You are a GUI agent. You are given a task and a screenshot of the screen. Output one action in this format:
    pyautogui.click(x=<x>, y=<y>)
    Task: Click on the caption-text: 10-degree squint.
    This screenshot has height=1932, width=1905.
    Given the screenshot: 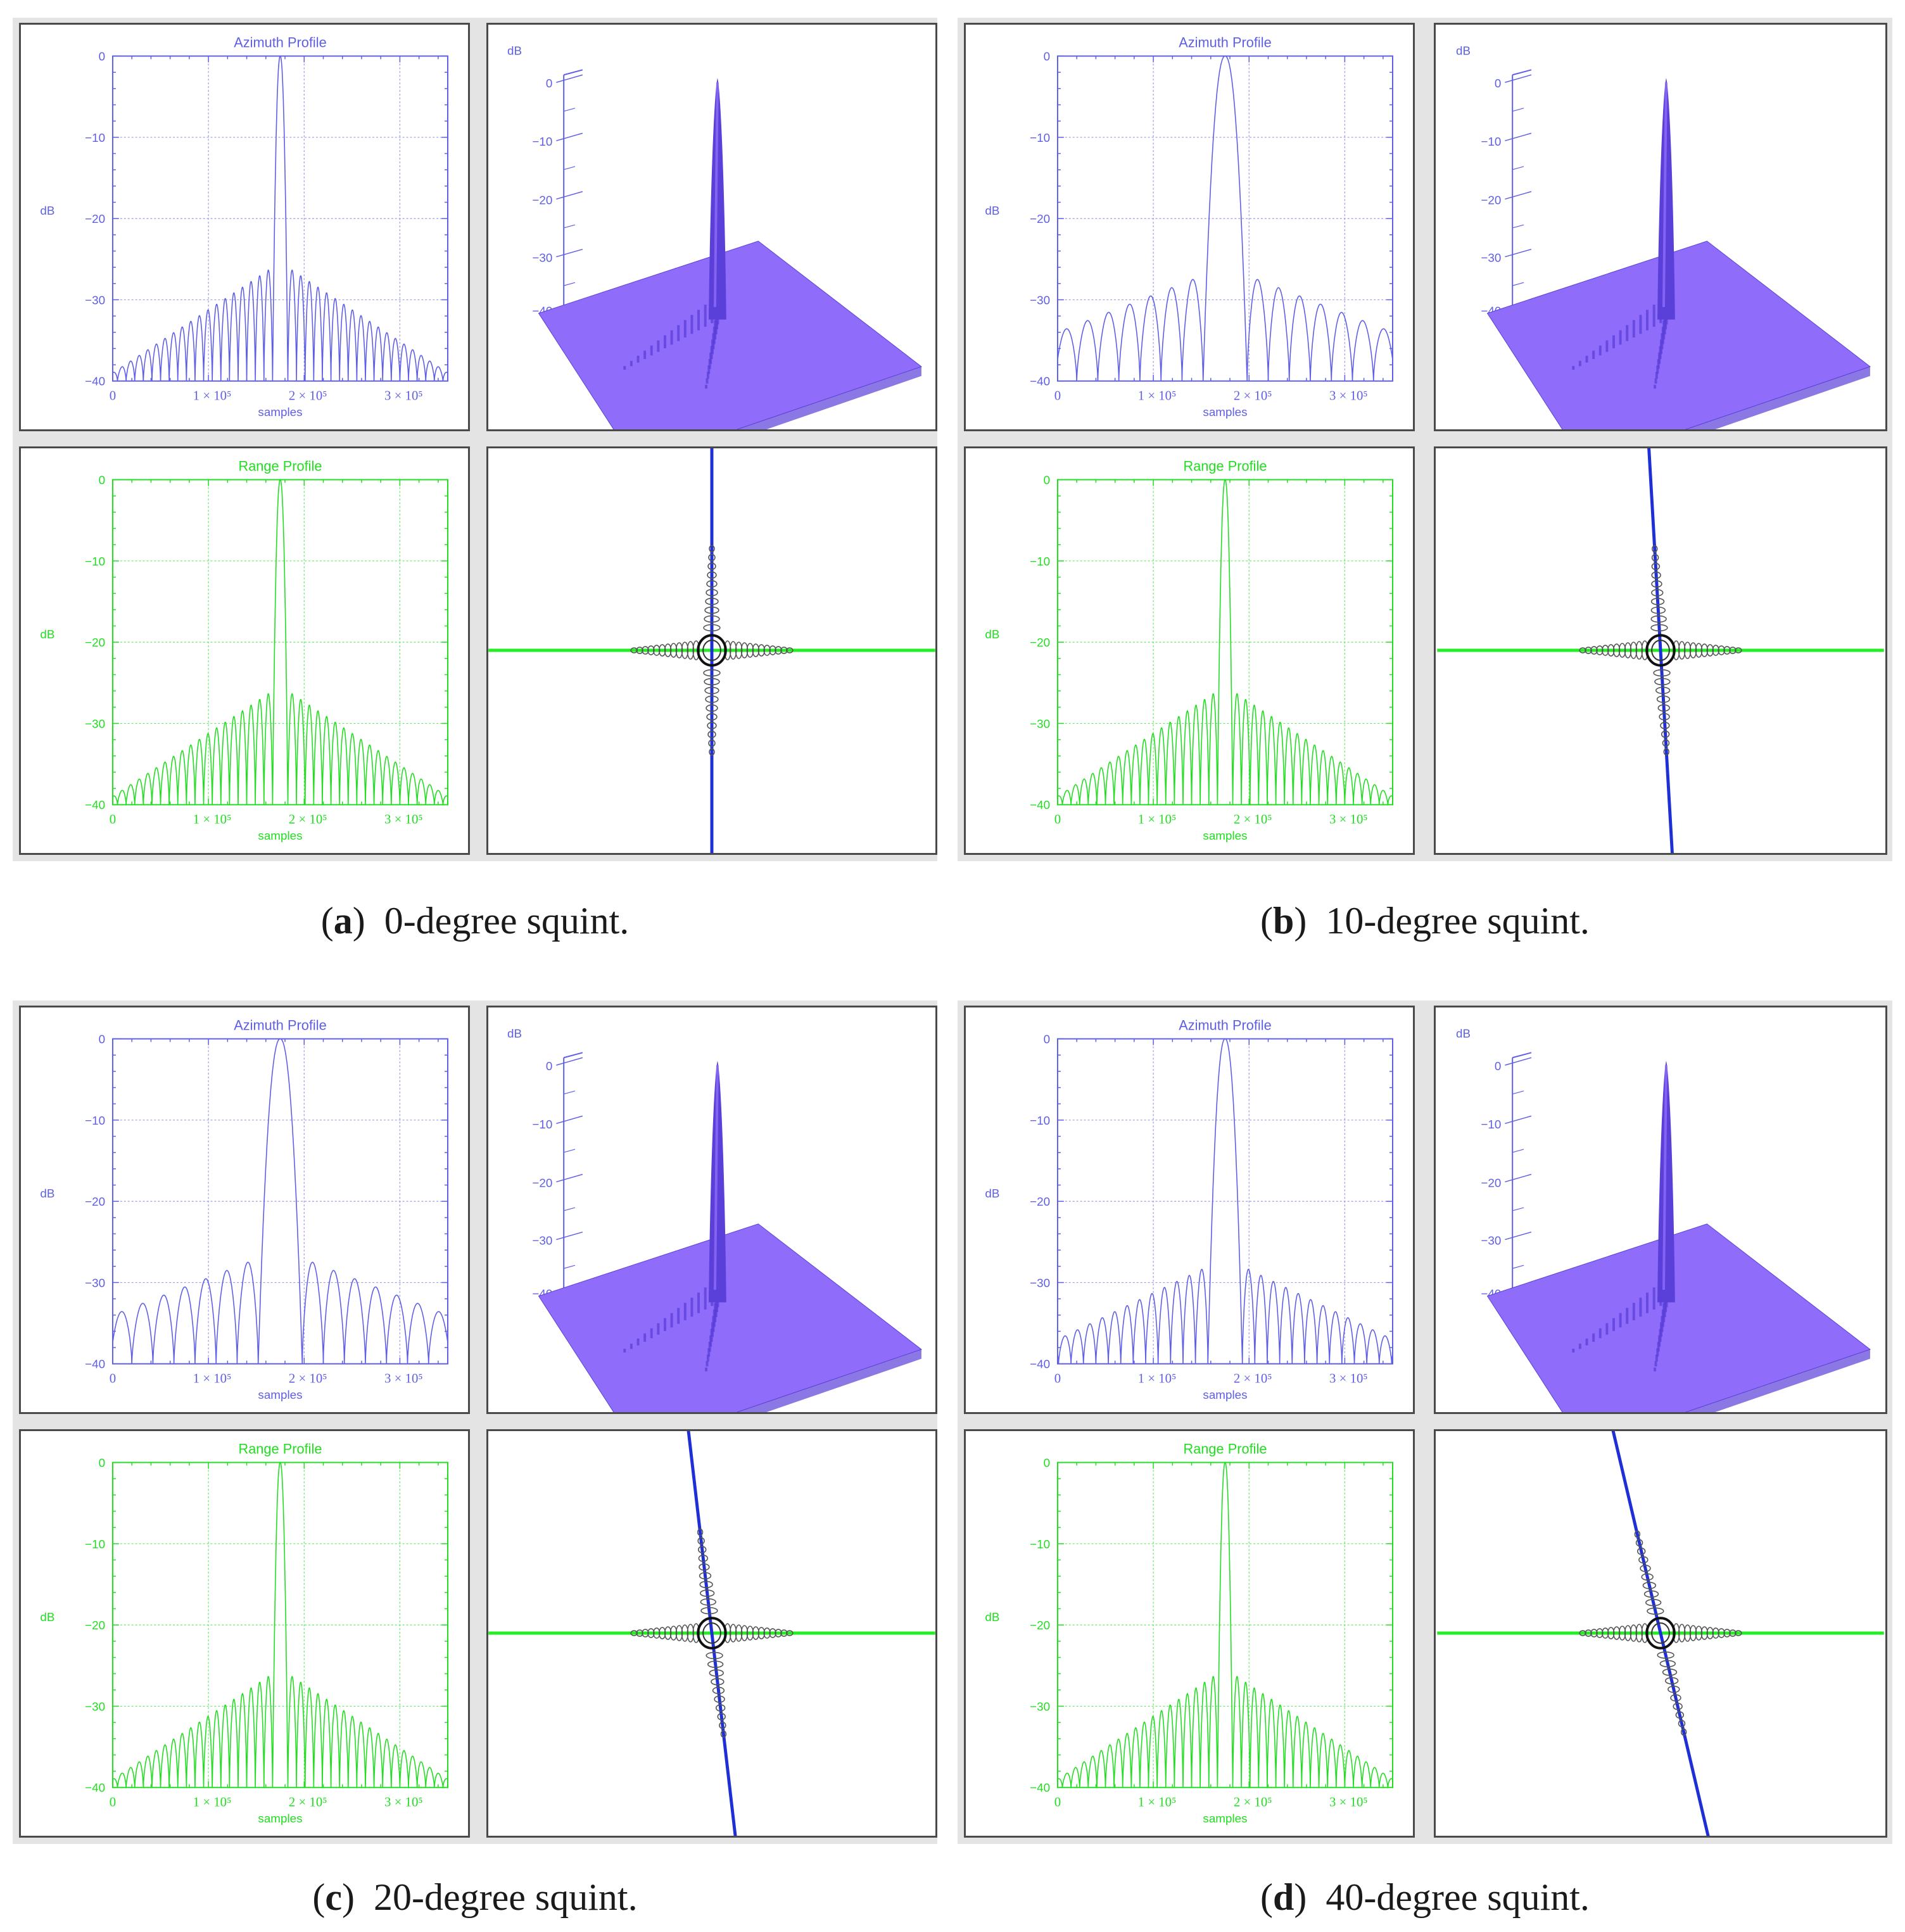 What is the action you would take?
    pyautogui.click(x=1458, y=921)
    